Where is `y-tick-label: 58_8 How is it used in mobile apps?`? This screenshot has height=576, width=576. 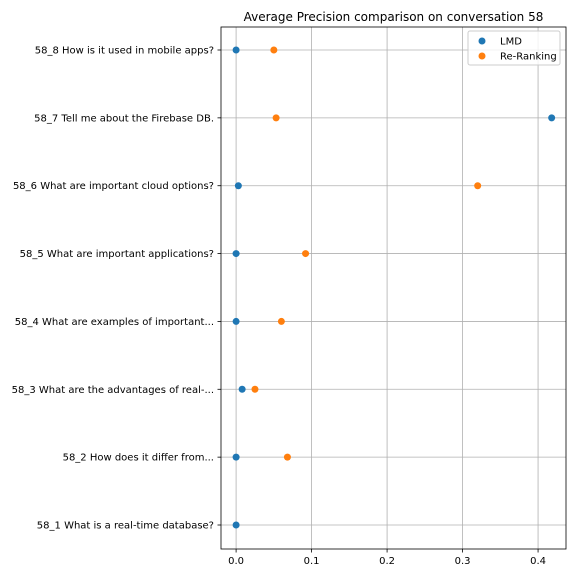
y-tick-label: 58_8 How is it used in mobile apps? is located at coordinates (124, 51).